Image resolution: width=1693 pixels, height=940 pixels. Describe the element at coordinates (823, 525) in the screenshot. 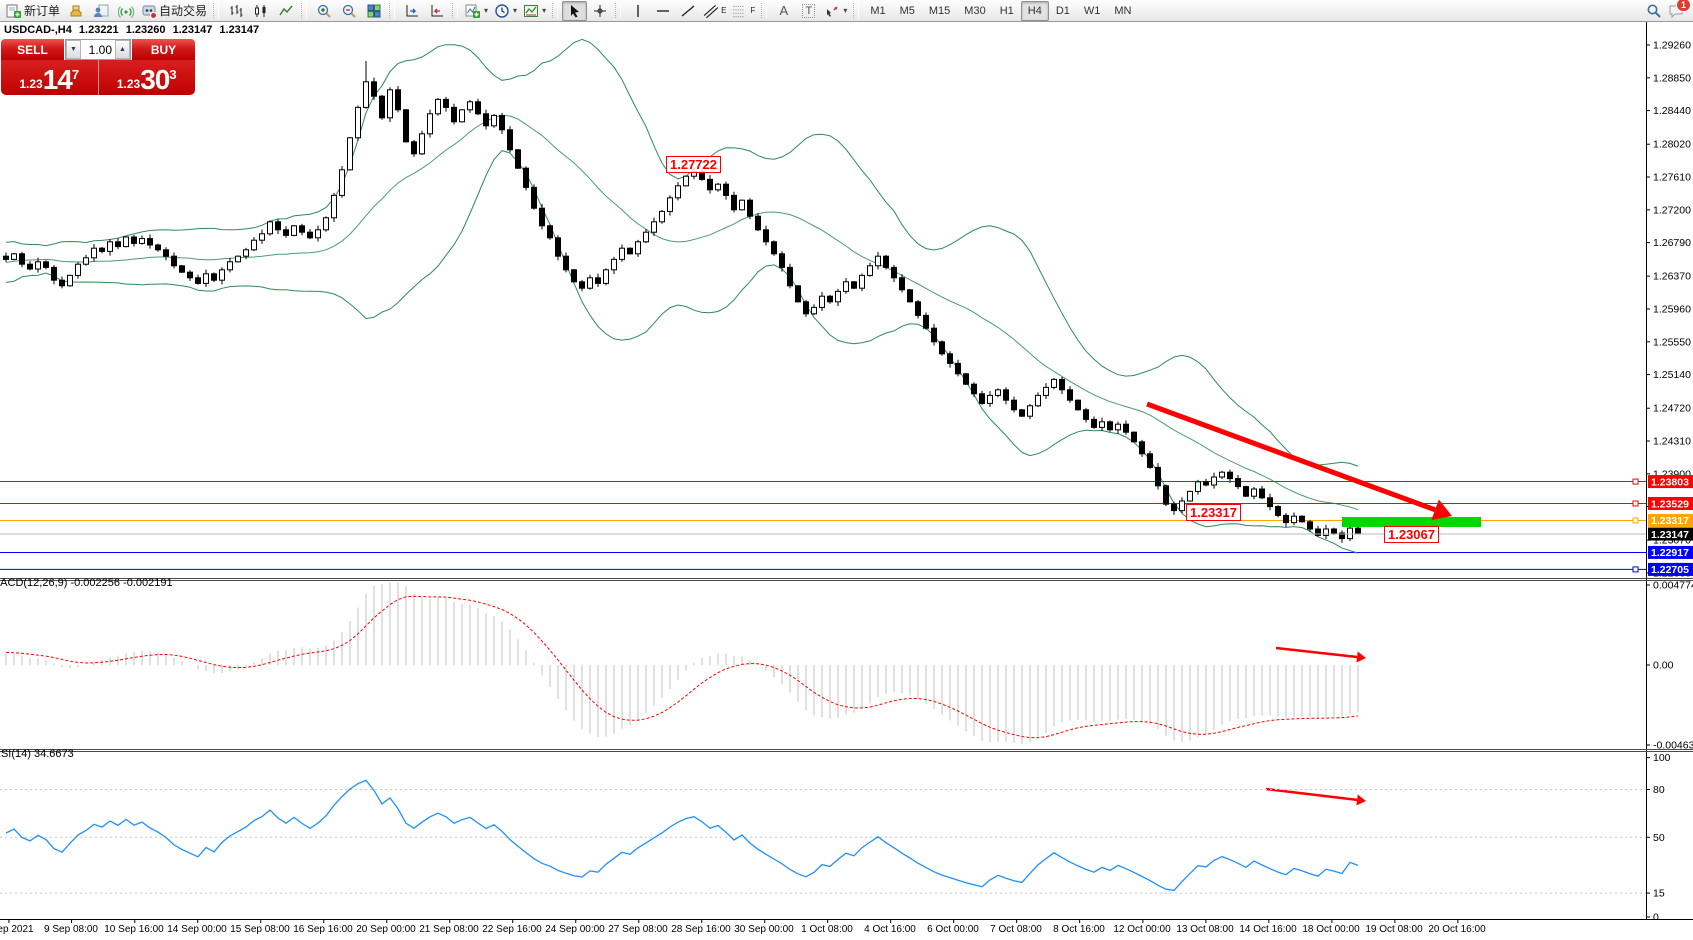

I see `horizontal-level-lines` at that location.